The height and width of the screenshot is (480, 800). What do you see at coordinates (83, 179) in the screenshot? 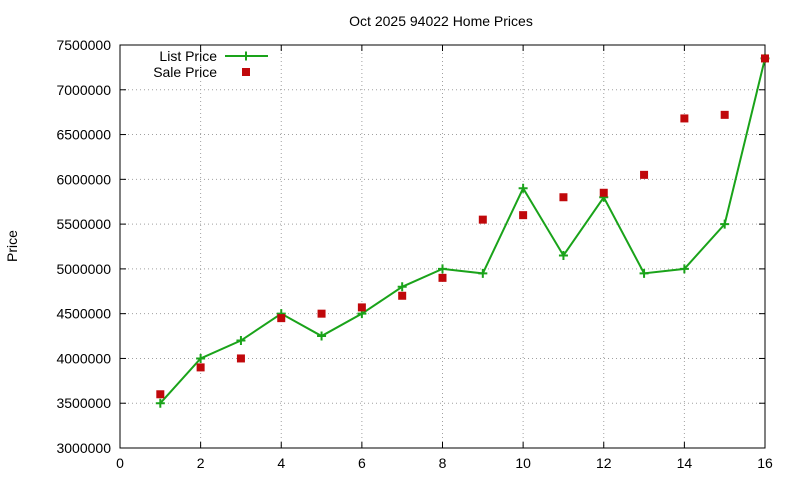
I see `y-tick-label: 6000000` at bounding box center [83, 179].